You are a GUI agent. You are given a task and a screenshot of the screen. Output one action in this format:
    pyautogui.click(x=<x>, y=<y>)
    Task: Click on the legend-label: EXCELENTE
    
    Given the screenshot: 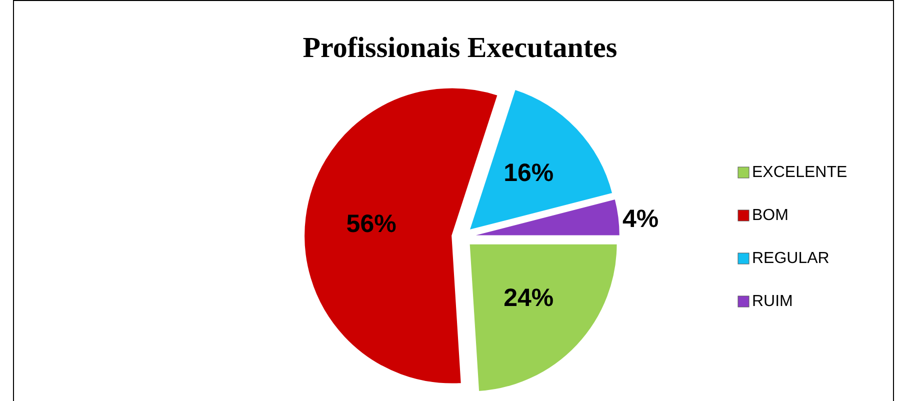 What is the action you would take?
    pyautogui.click(x=800, y=173)
    